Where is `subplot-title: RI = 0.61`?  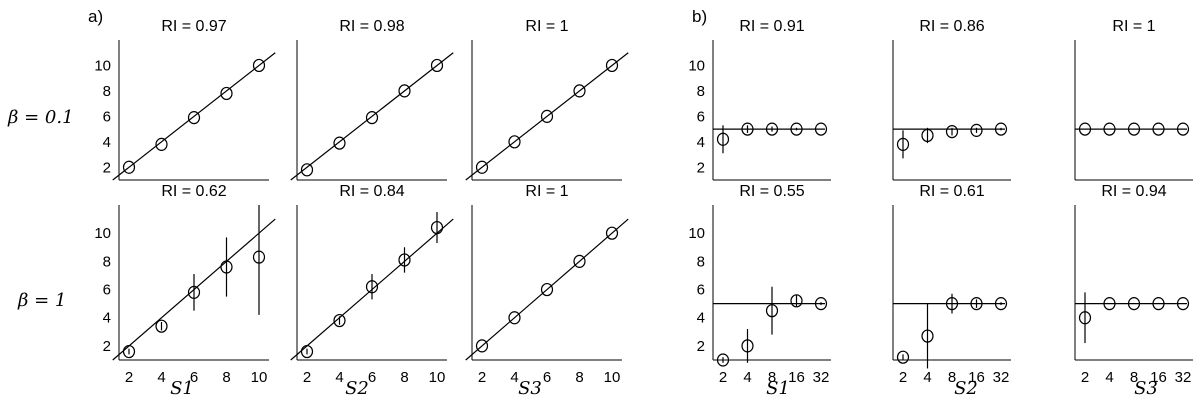
subplot-title: RI = 0.61 is located at coordinates (951, 191).